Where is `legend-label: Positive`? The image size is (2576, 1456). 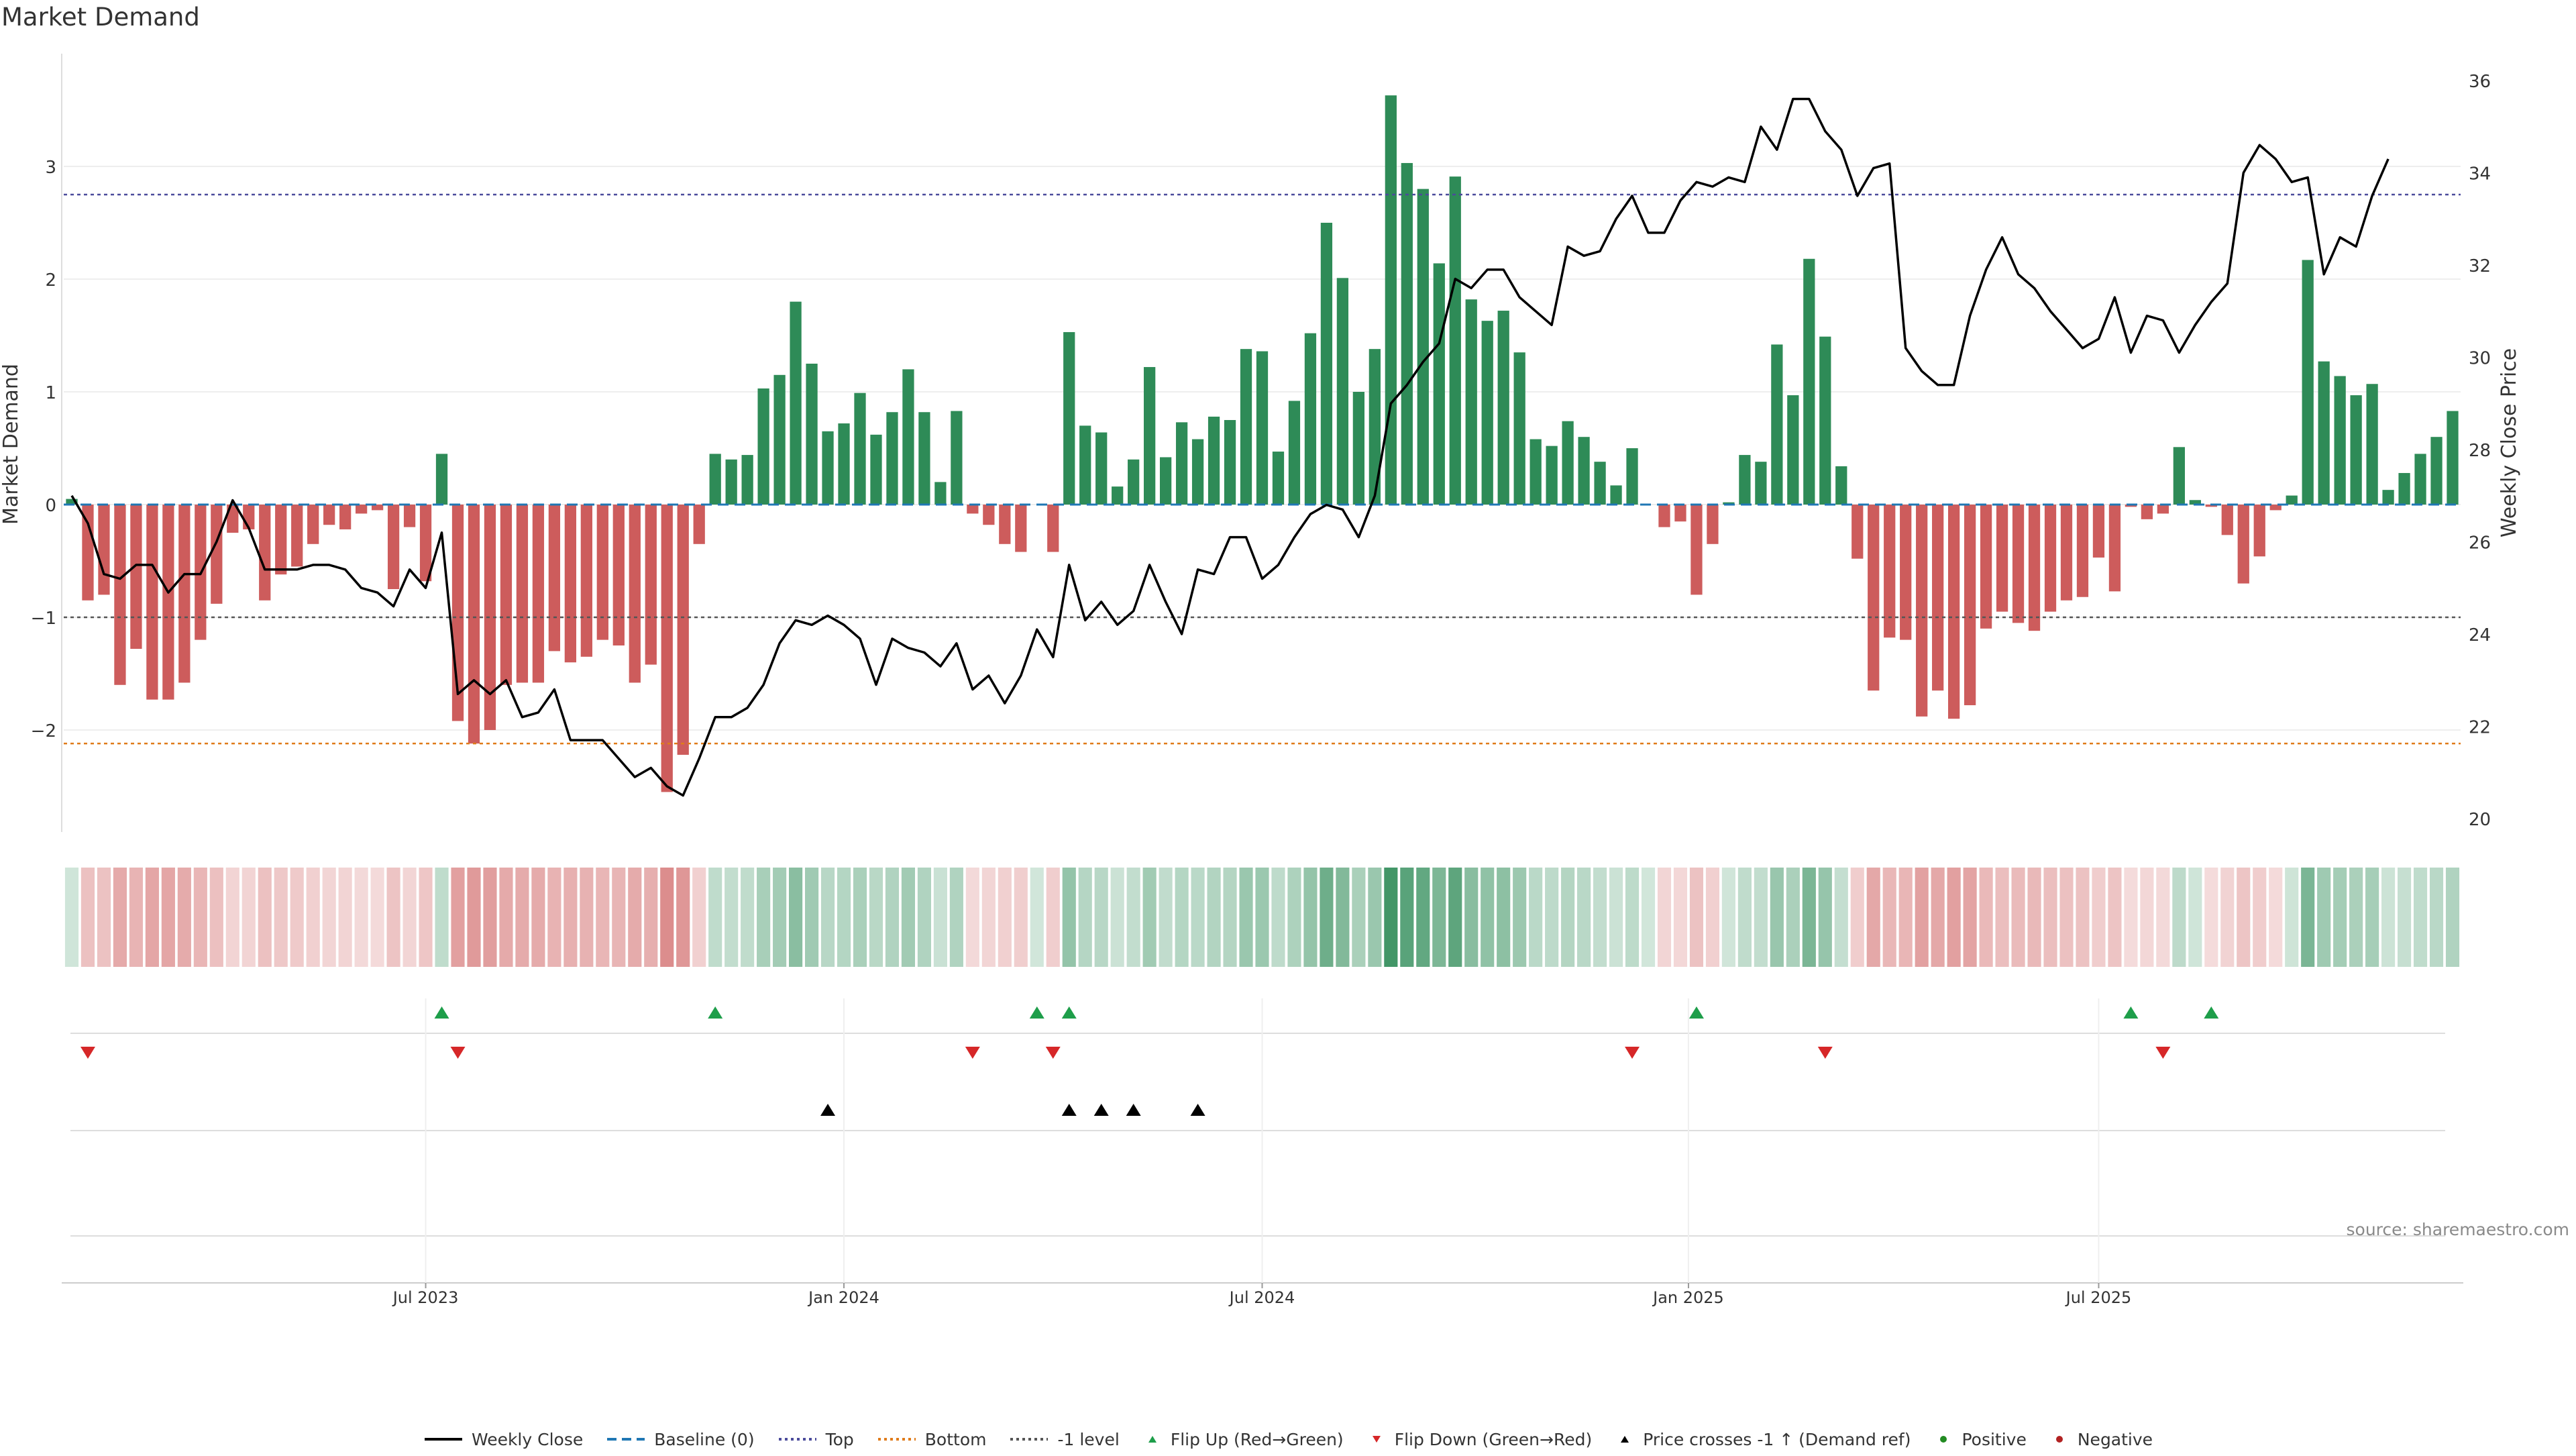 legend-label: Positive is located at coordinates (1994, 1439).